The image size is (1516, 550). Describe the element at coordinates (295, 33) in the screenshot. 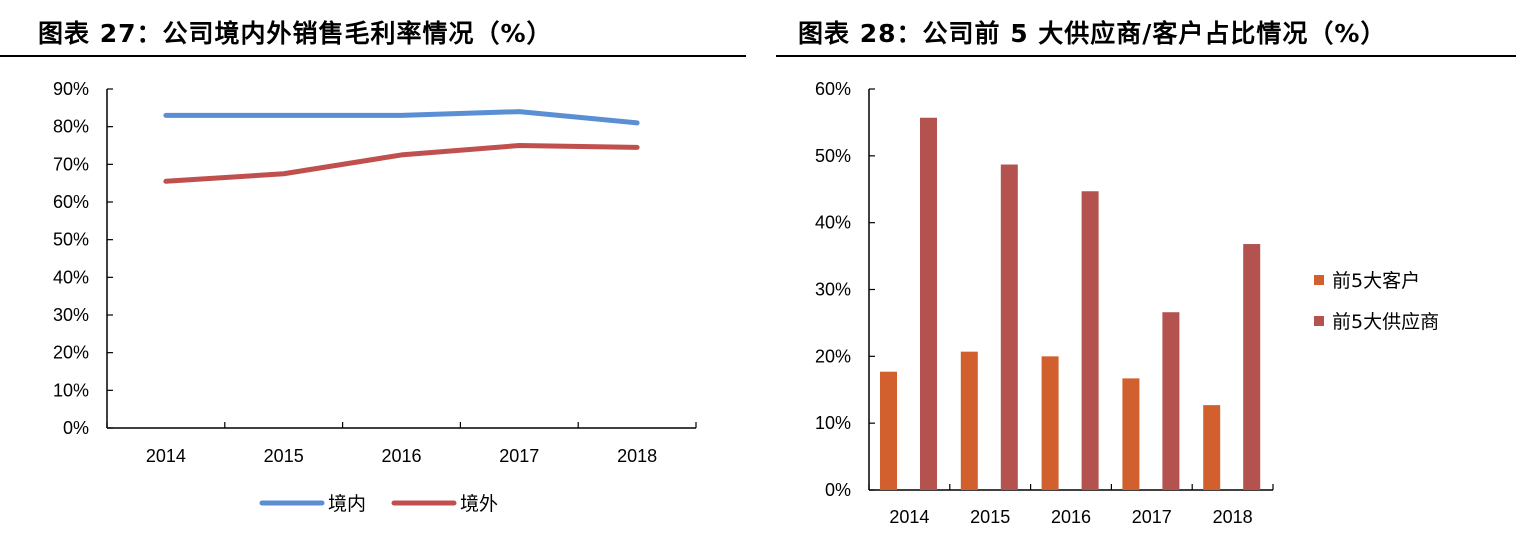

I see `chart-title: 图表 27：公司境内外销售毛利率情况（%）` at that location.